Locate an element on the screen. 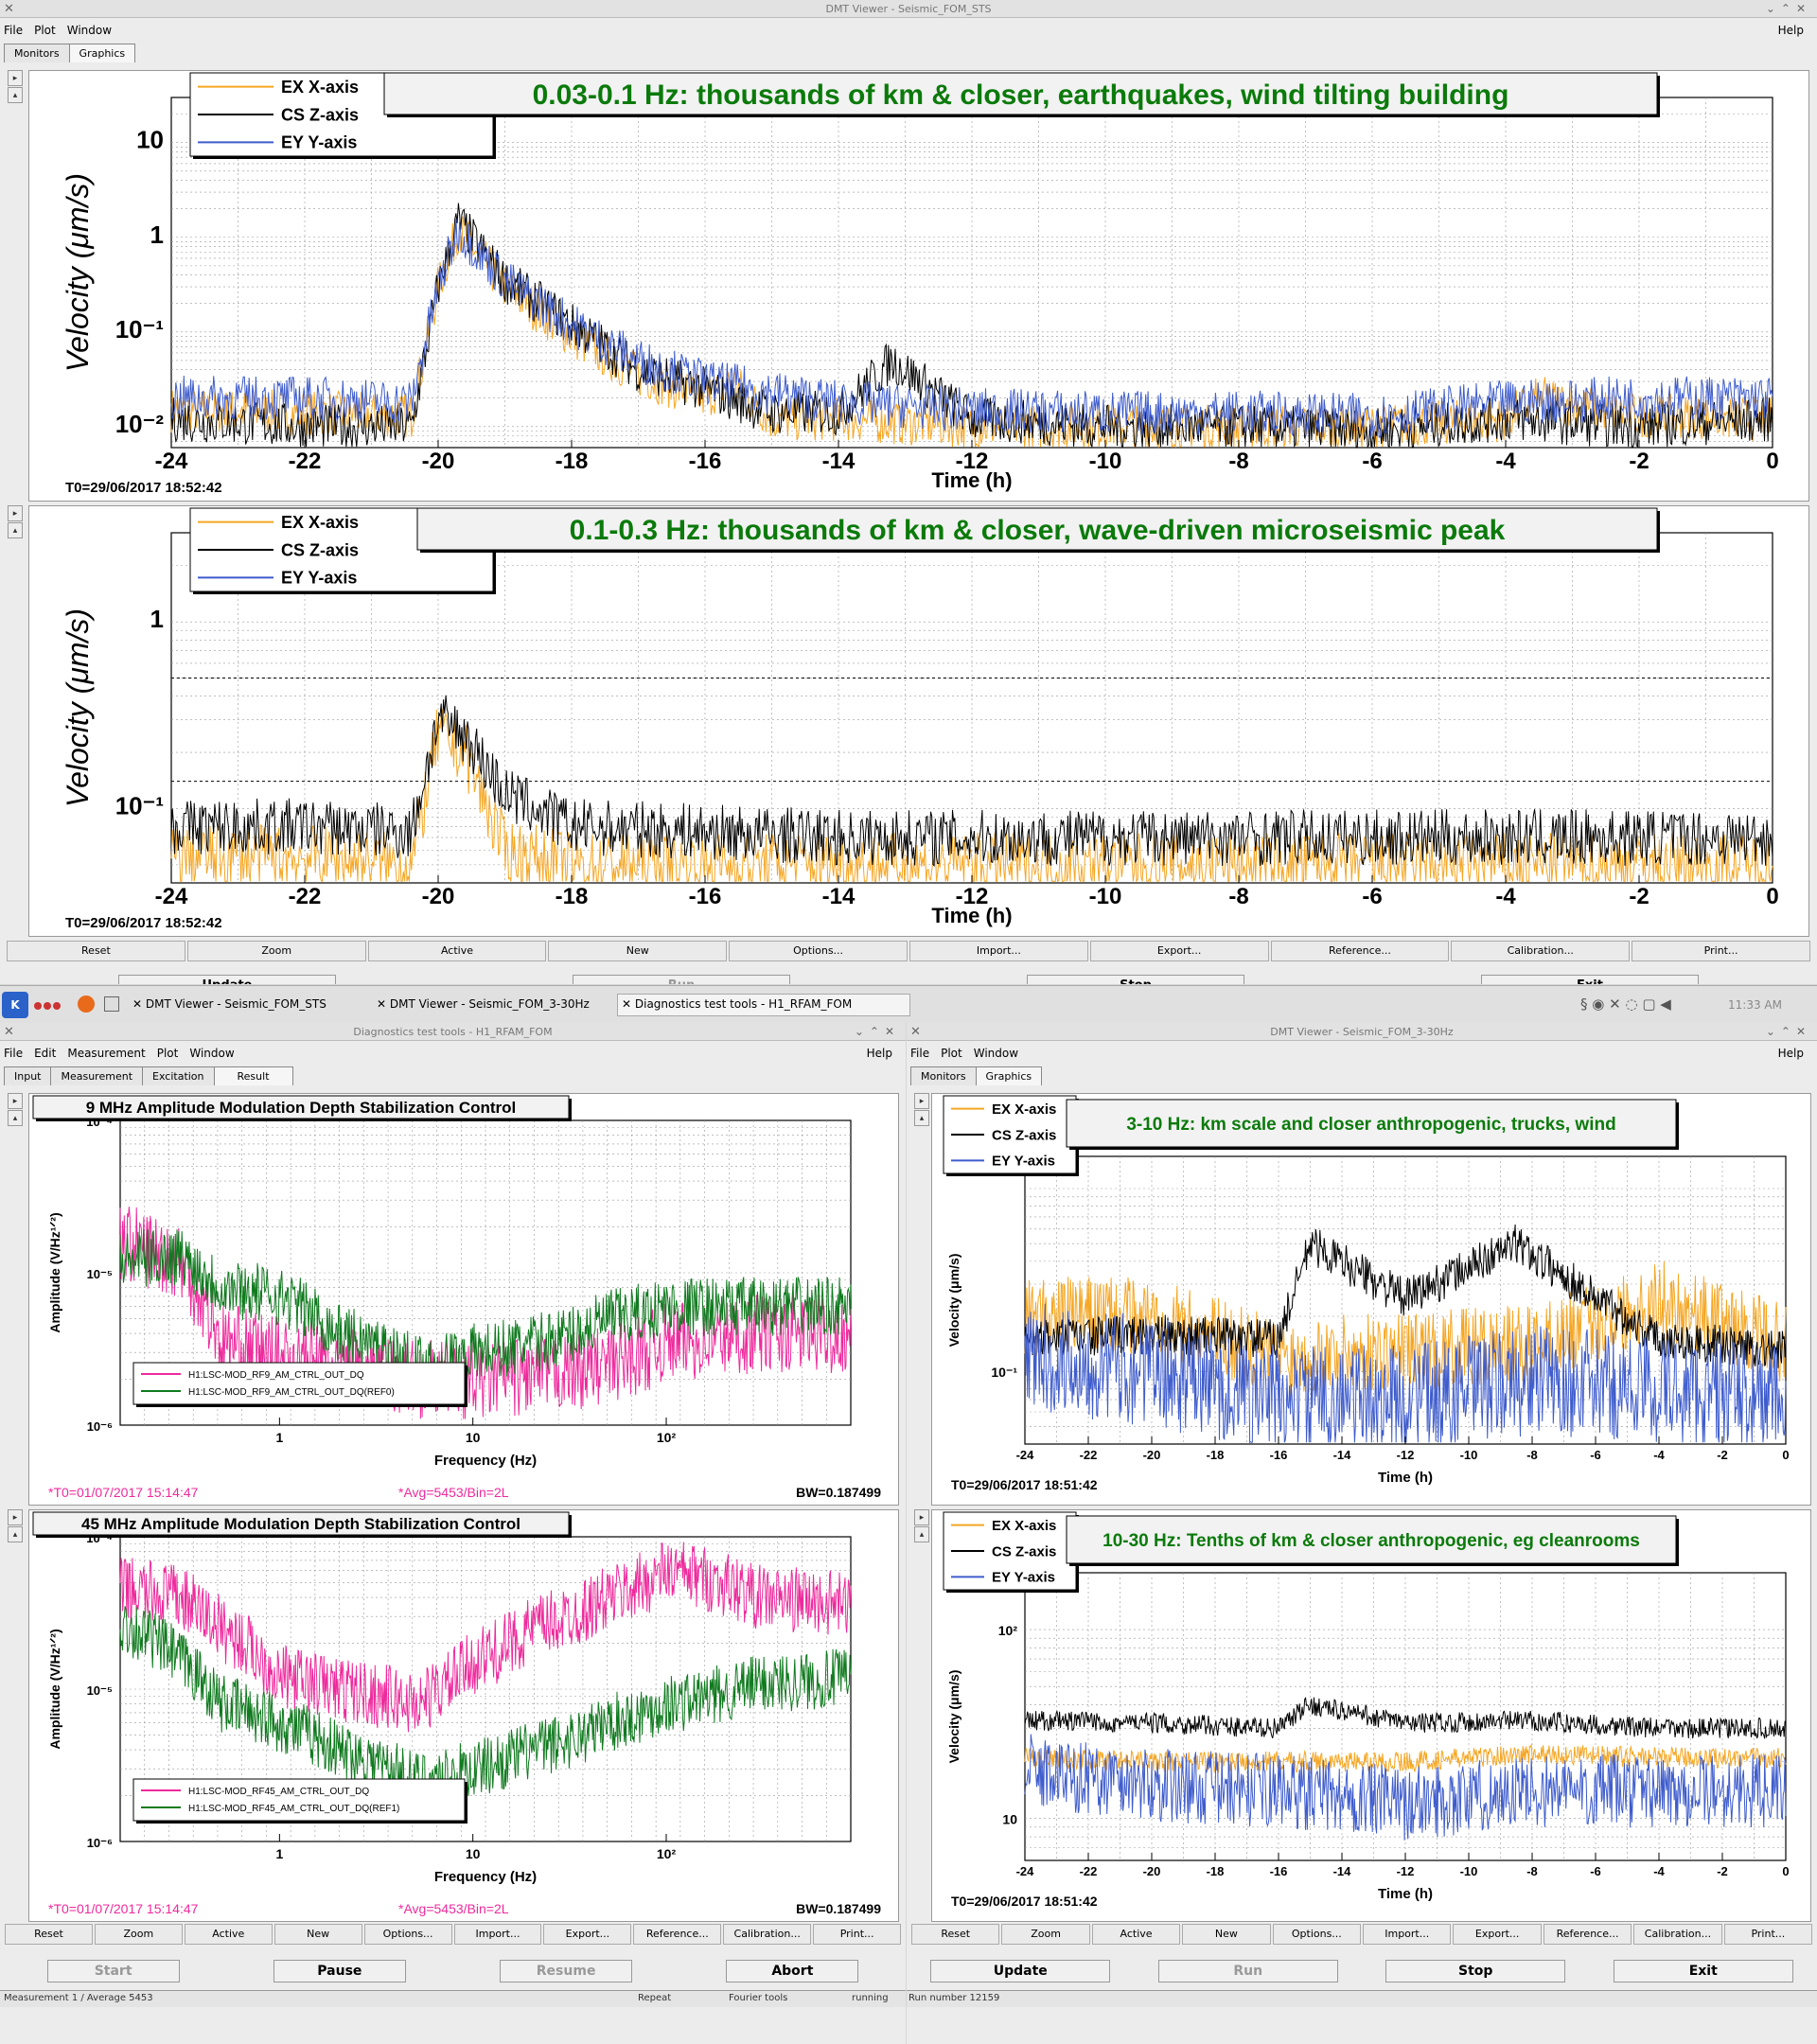  pause-button: Pause is located at coordinates (339, 1971).